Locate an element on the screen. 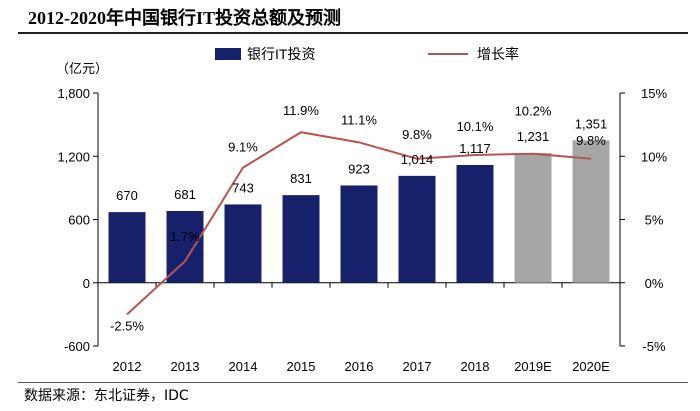 The width and height of the screenshot is (700, 411). bar-value-label: 1,231 is located at coordinates (533, 136).